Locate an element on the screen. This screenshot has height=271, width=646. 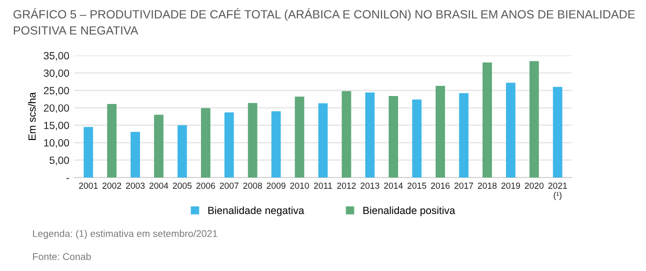
x-tick-label: 2012 is located at coordinates (346, 185).